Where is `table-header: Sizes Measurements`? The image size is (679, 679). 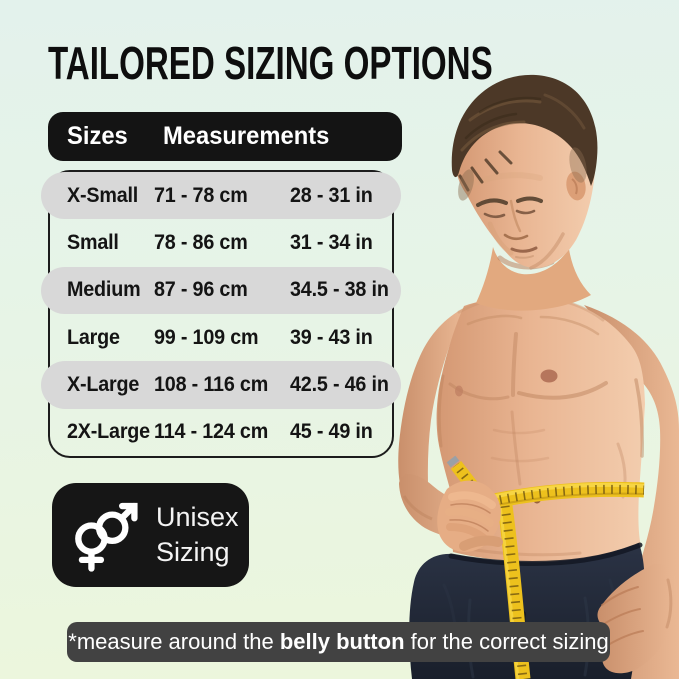 table-header: Sizes Measurements is located at coordinates (225, 136).